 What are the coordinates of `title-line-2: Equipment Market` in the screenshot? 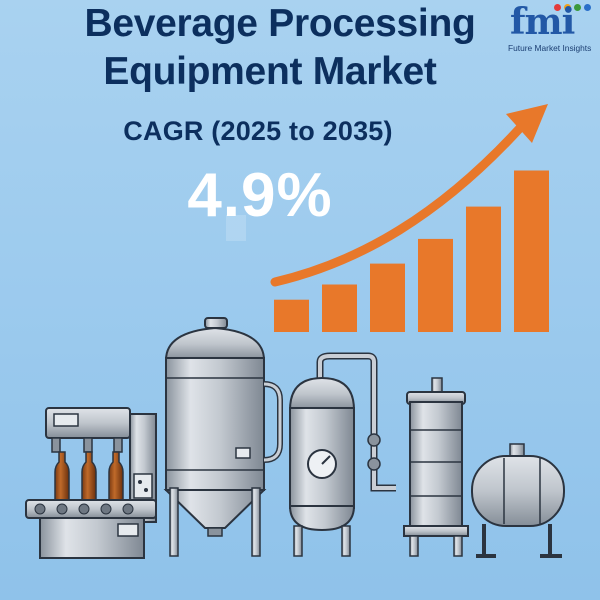 It's located at (270, 71).